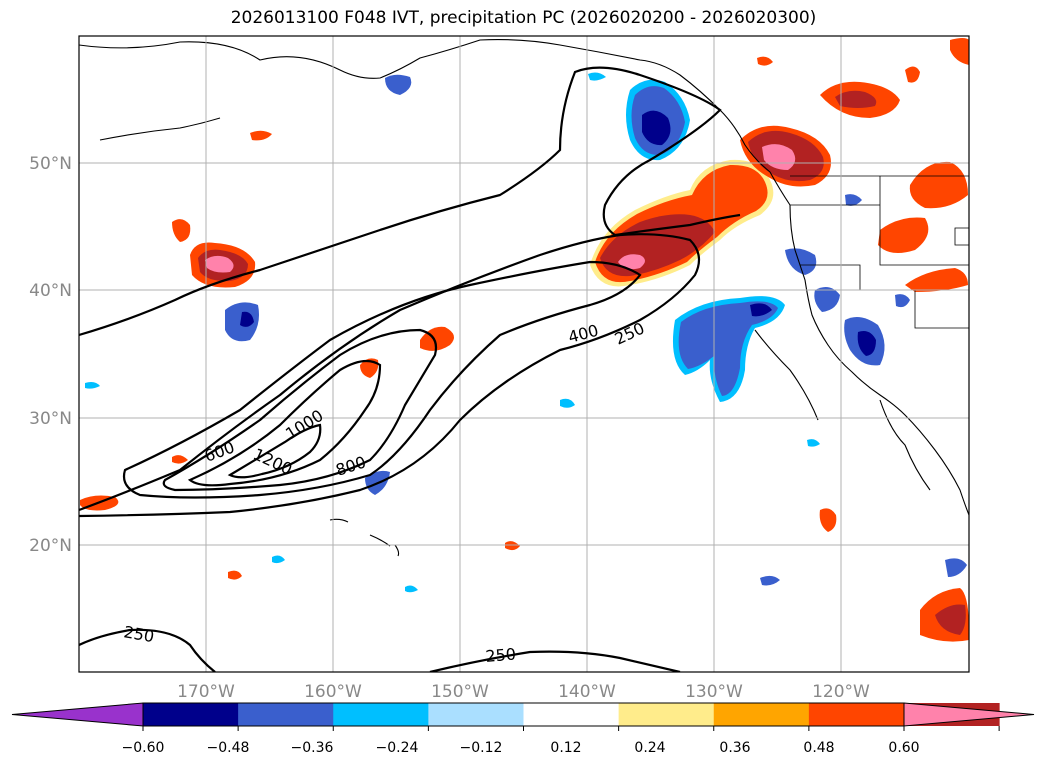  What do you see at coordinates (841, 692) in the screenshot?
I see `lon-label: 120°W` at bounding box center [841, 692].